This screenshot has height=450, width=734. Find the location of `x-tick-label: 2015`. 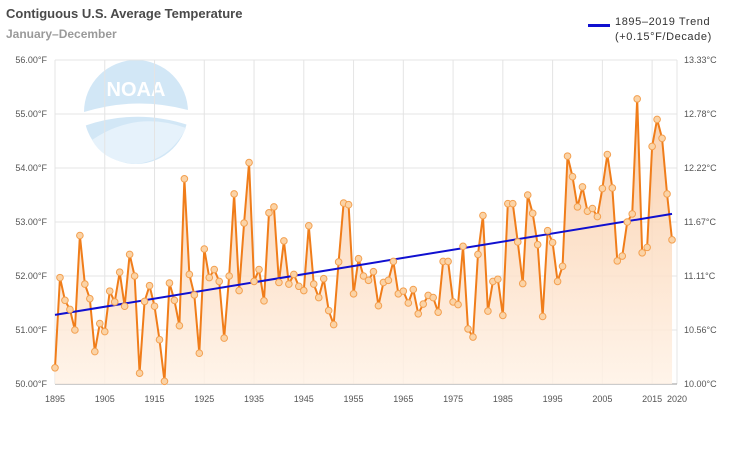

x-tick-label: 2015 is located at coordinates (652, 399).